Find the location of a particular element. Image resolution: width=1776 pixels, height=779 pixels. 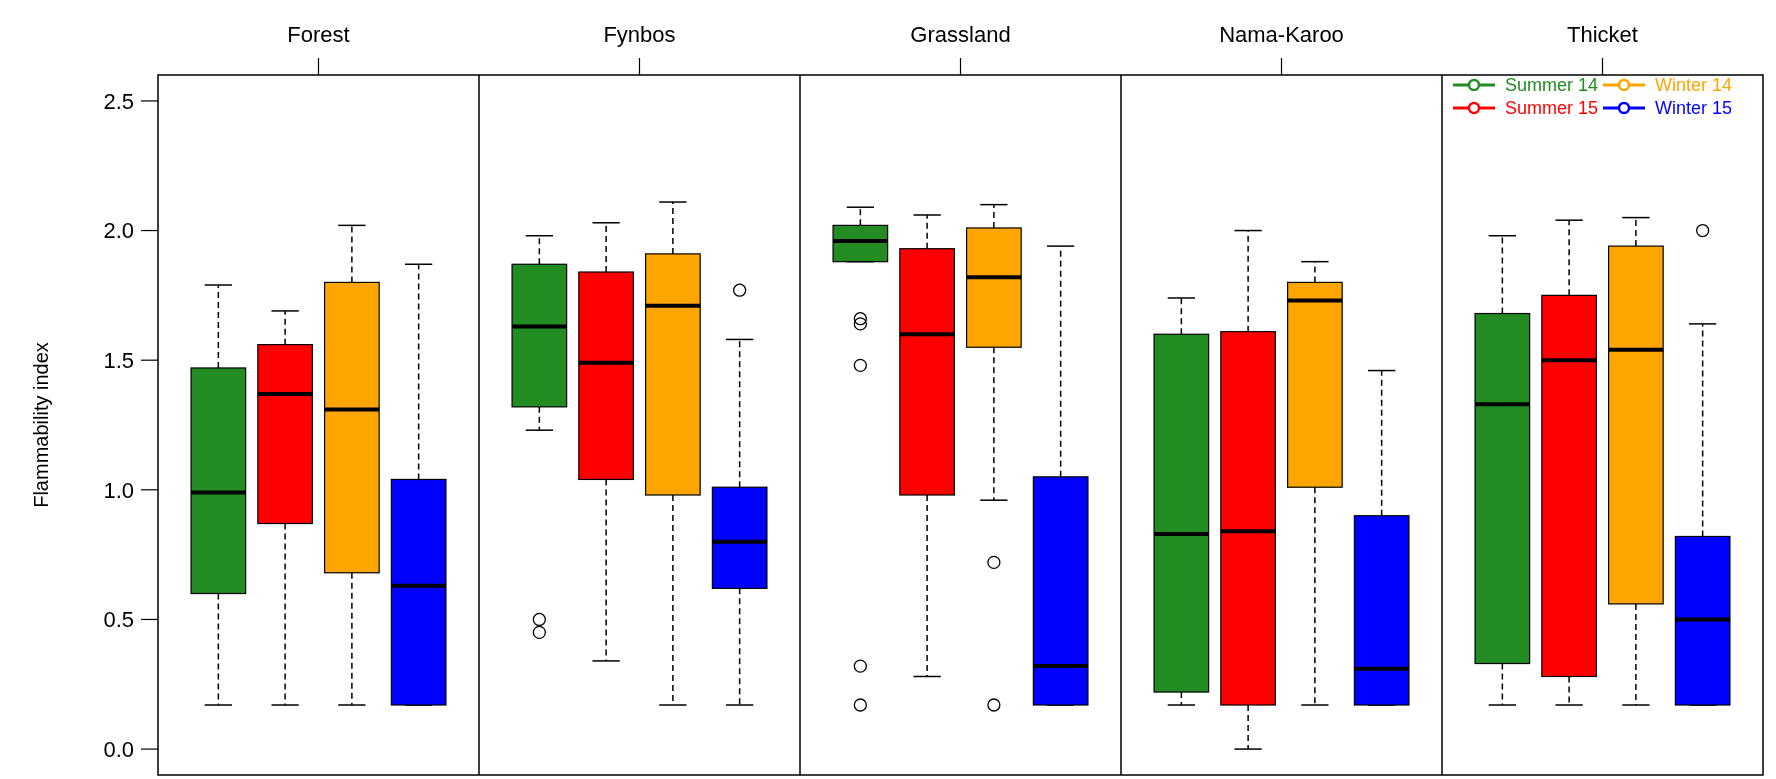

x-tick-label: Forest is located at coordinates (318, 34).